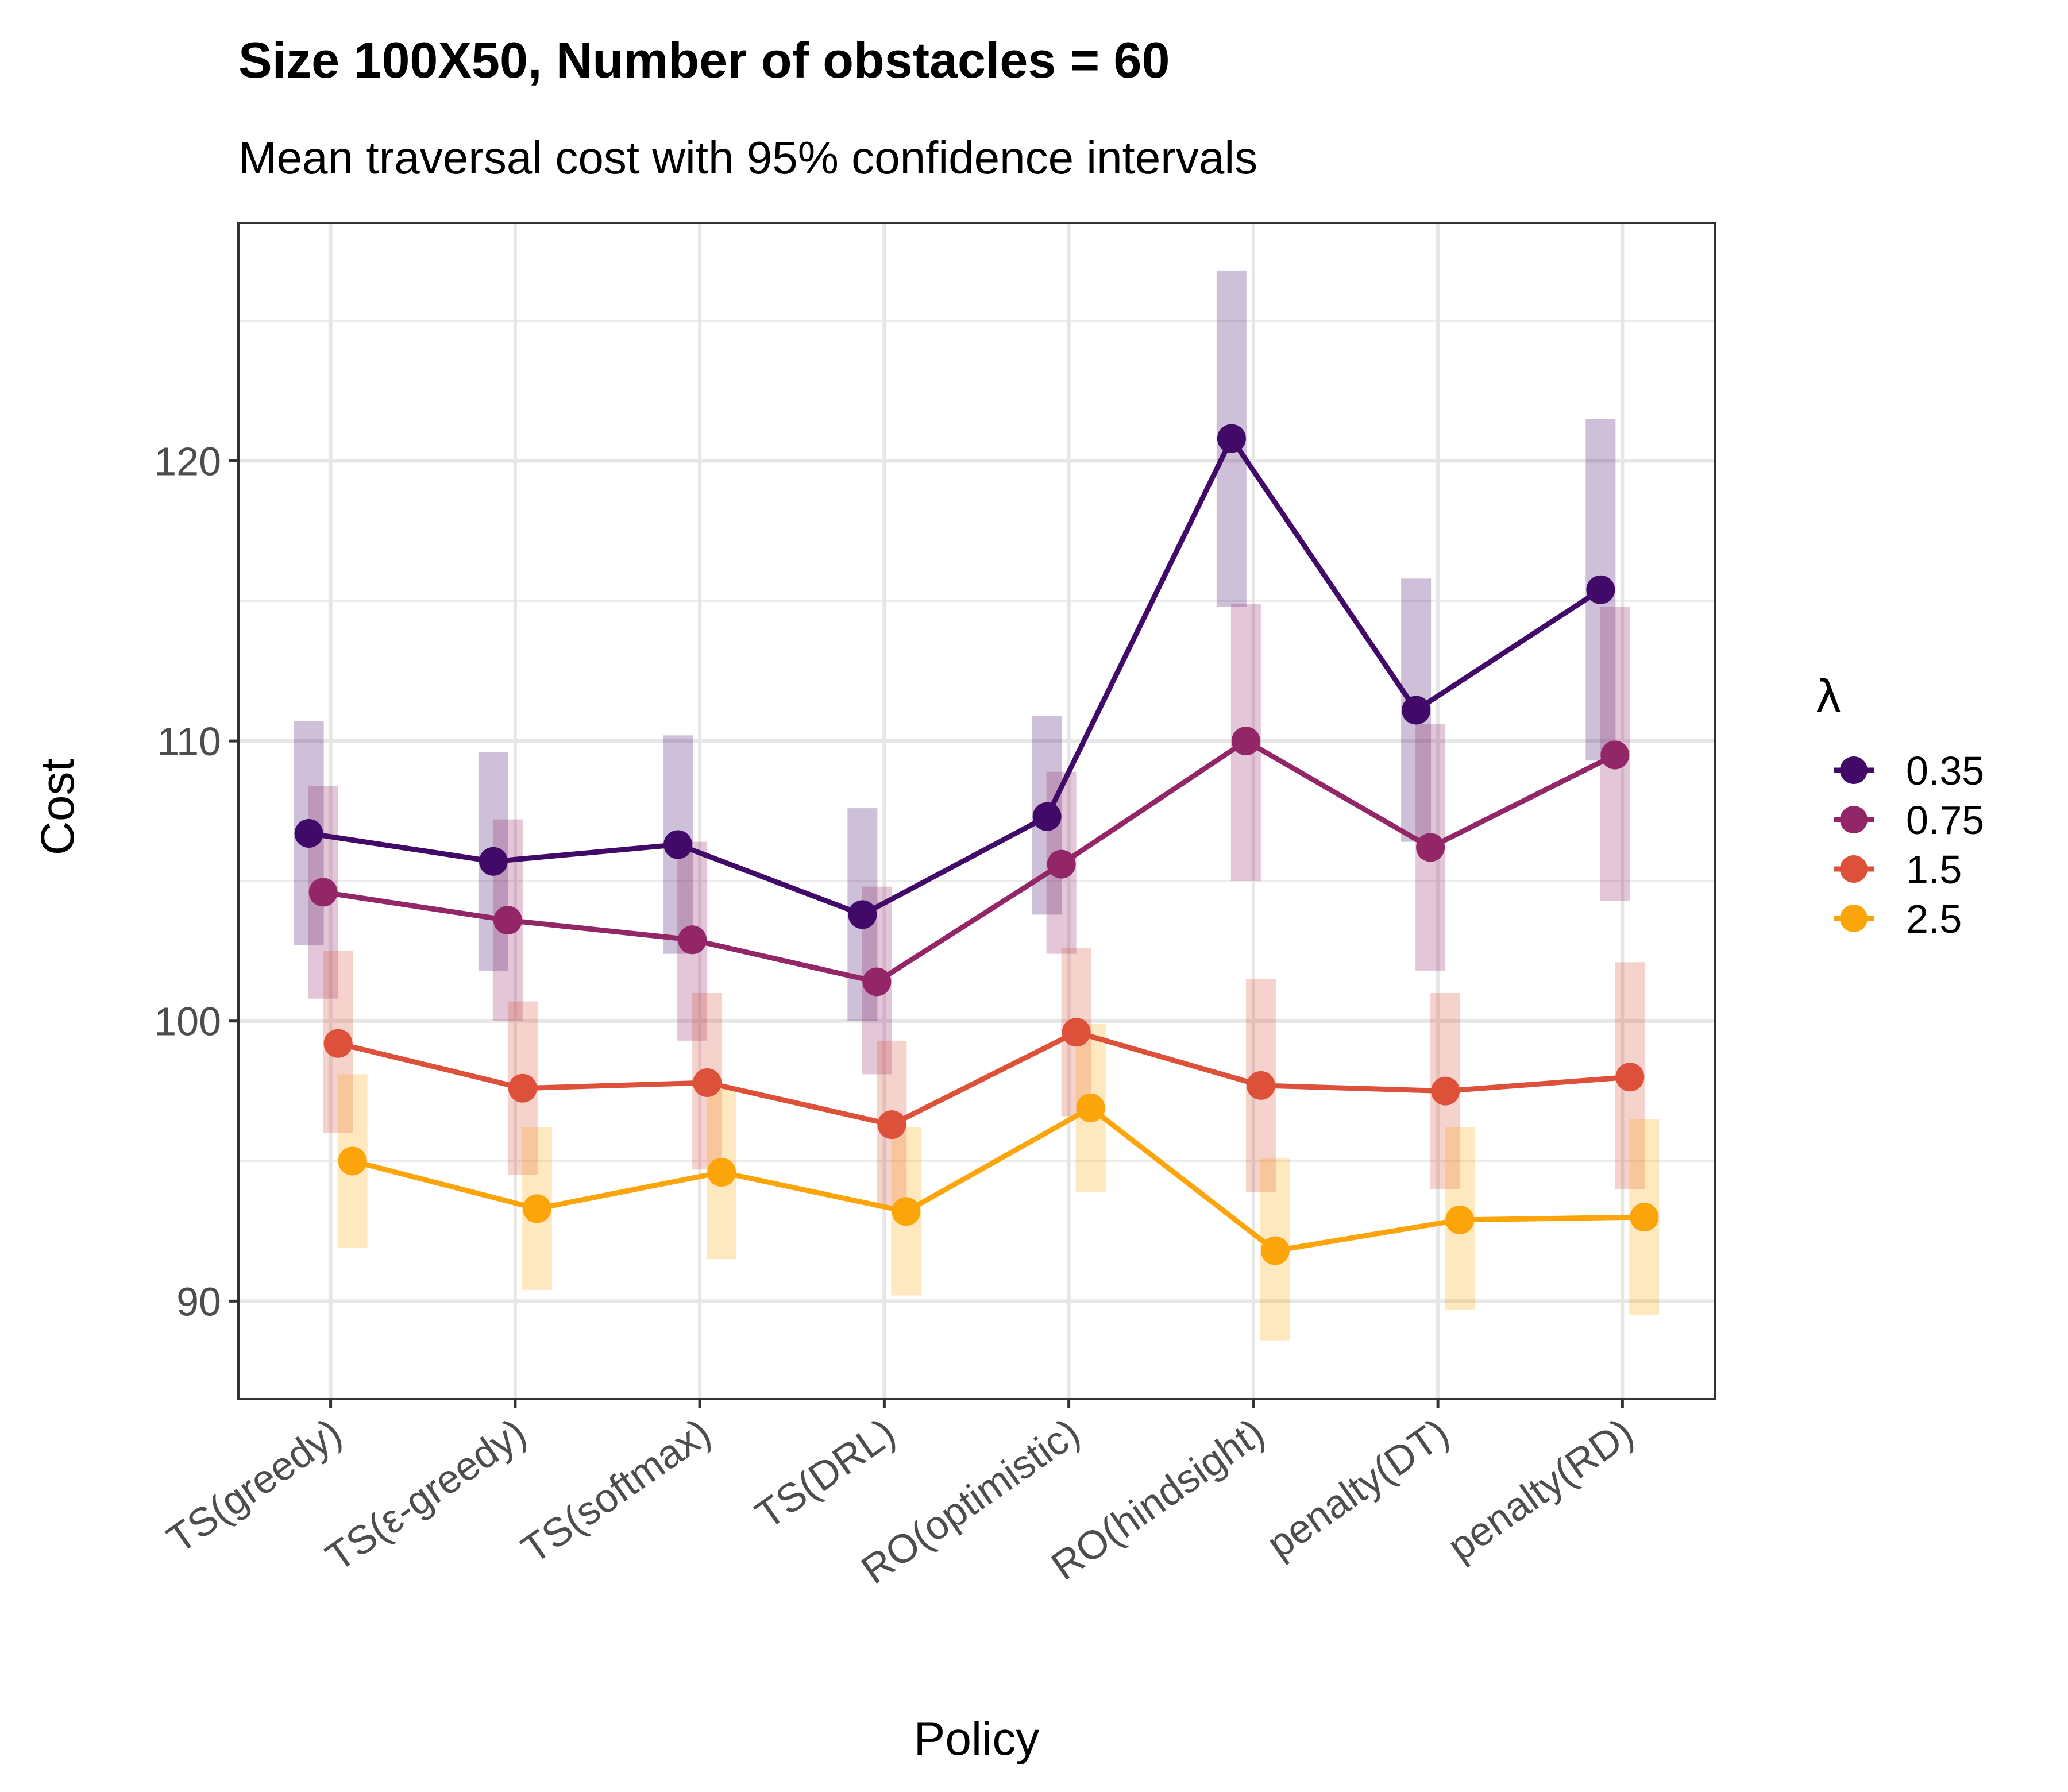 The width and height of the screenshot is (2068, 1792). I want to click on y-axis-title: Cost, so click(58, 806).